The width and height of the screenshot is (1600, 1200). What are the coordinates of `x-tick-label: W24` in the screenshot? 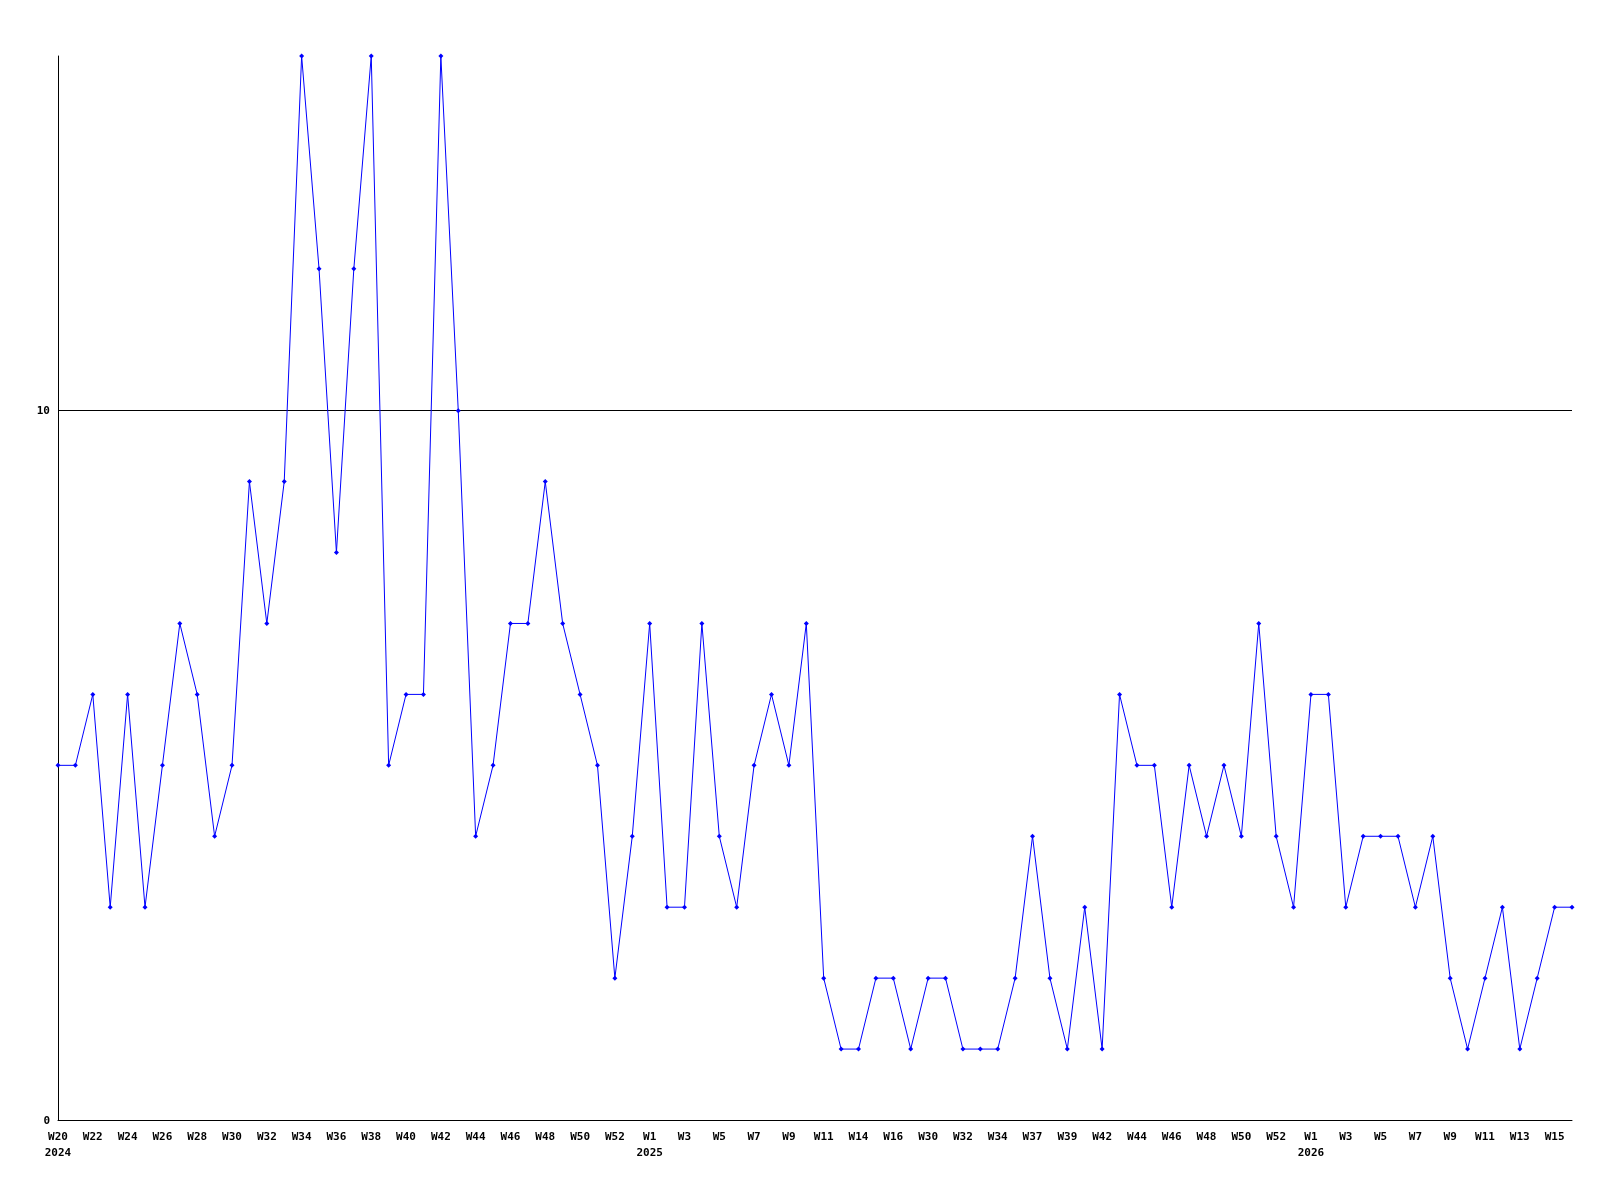 It's located at (127, 1136).